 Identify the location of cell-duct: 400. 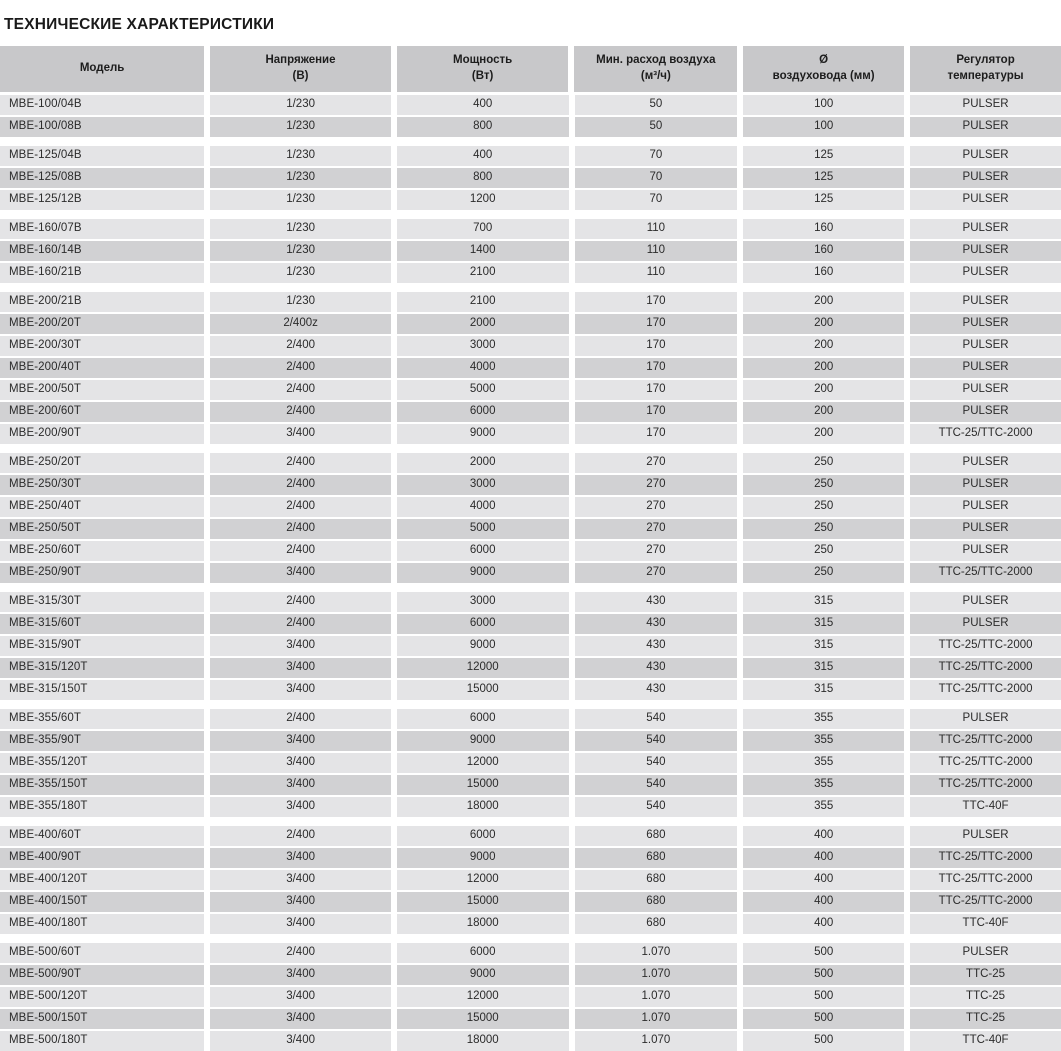
(824, 879).